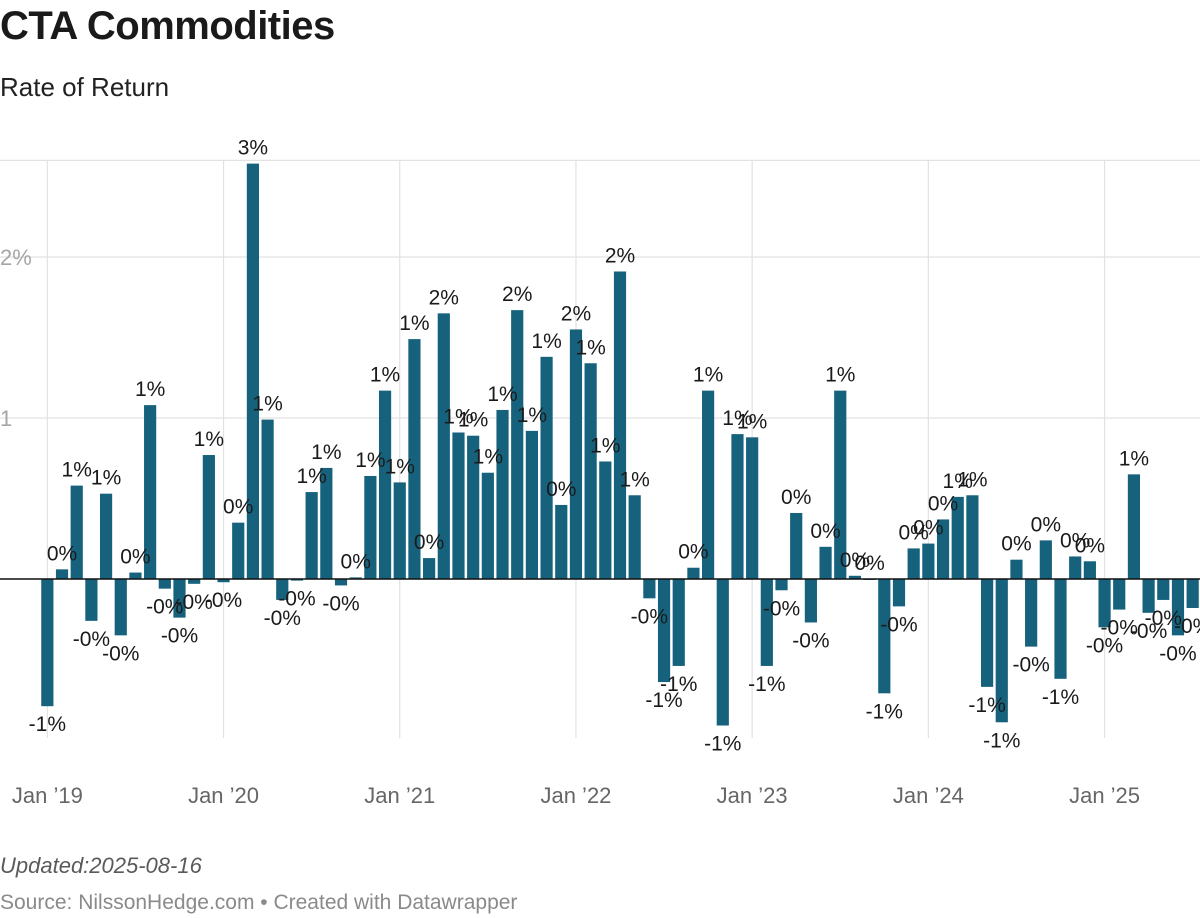  What do you see at coordinates (47, 795) in the screenshot?
I see `x-tick-label: Jan ’19` at bounding box center [47, 795].